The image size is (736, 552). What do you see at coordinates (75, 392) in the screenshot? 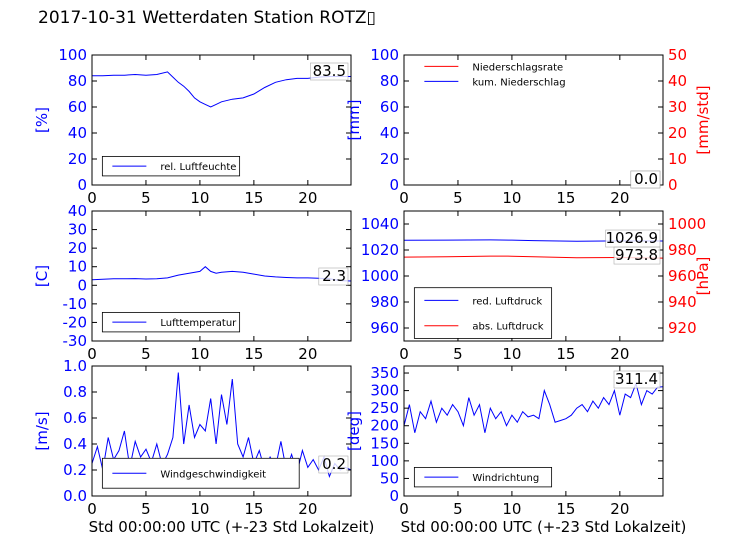
I see `y-tick-label: 0.8` at bounding box center [75, 392].